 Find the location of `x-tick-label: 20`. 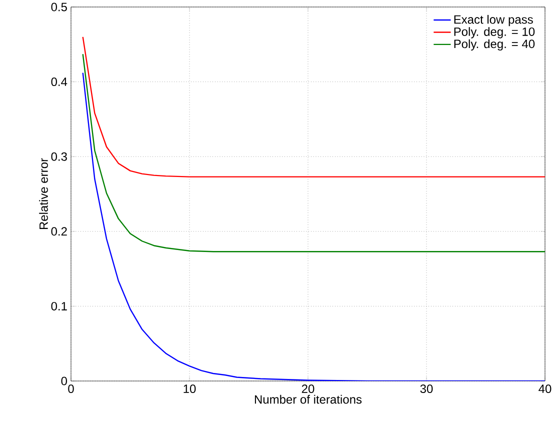

x-tick-label: 20 is located at coordinates (308, 389).